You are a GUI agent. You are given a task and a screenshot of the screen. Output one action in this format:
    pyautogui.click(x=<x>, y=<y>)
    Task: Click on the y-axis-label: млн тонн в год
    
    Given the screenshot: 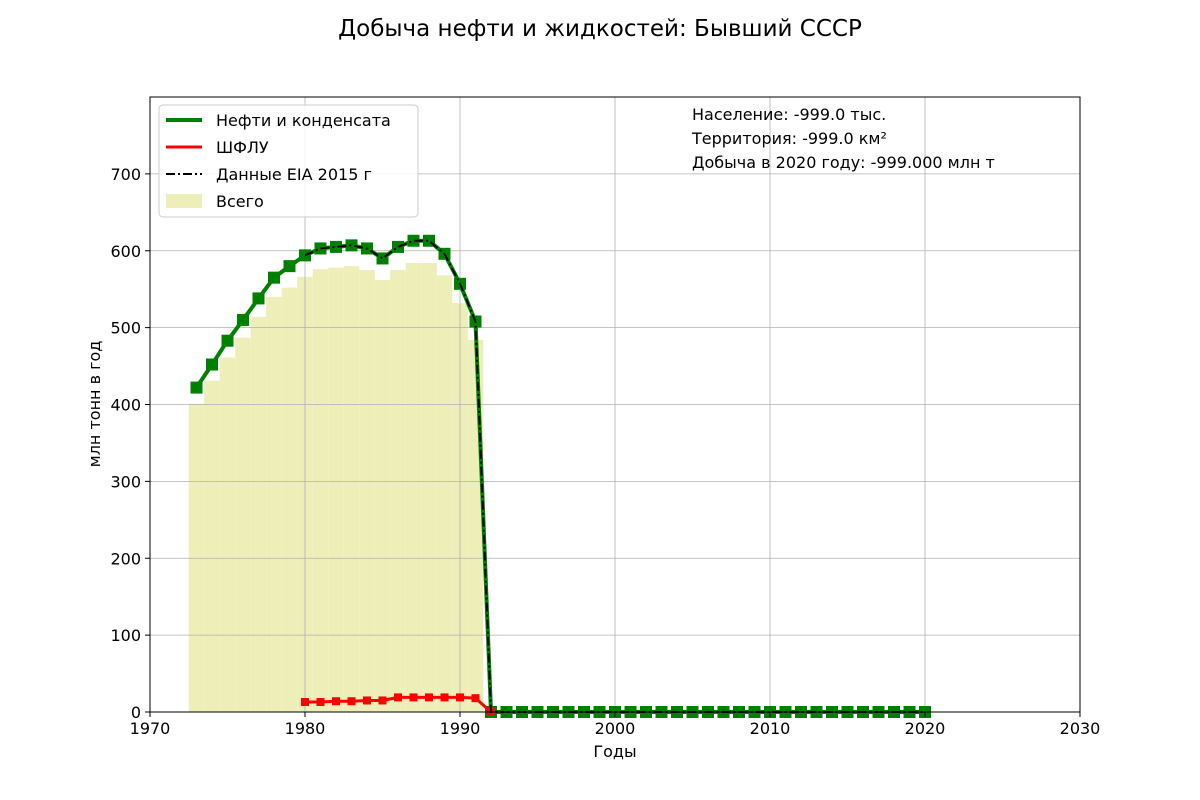 What is the action you would take?
    pyautogui.click(x=94, y=404)
    